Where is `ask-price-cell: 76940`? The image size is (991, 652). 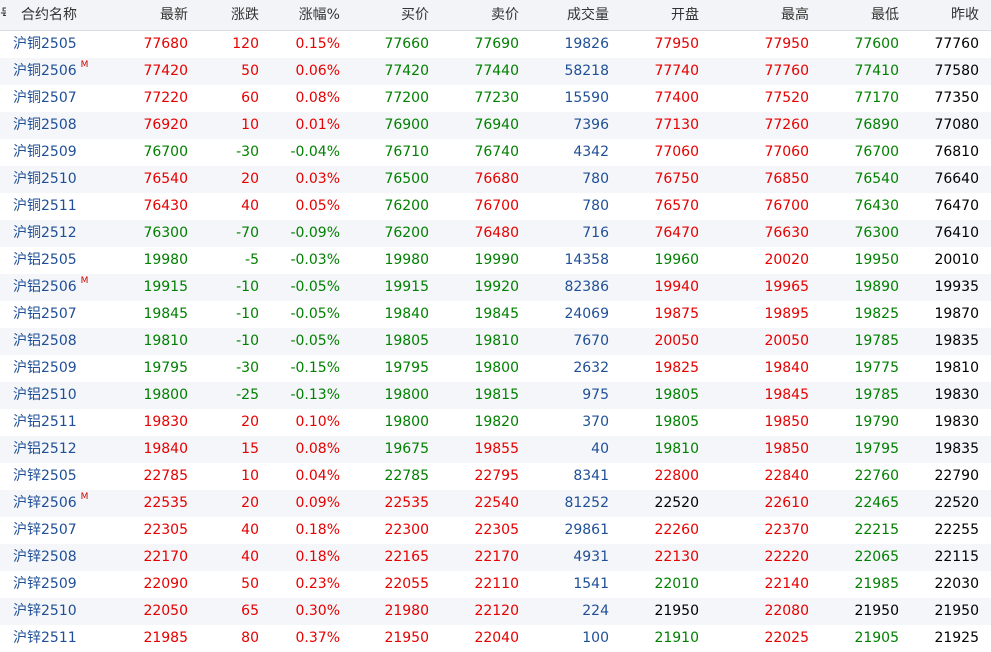 ask-price-cell: 76940 is located at coordinates (496, 125).